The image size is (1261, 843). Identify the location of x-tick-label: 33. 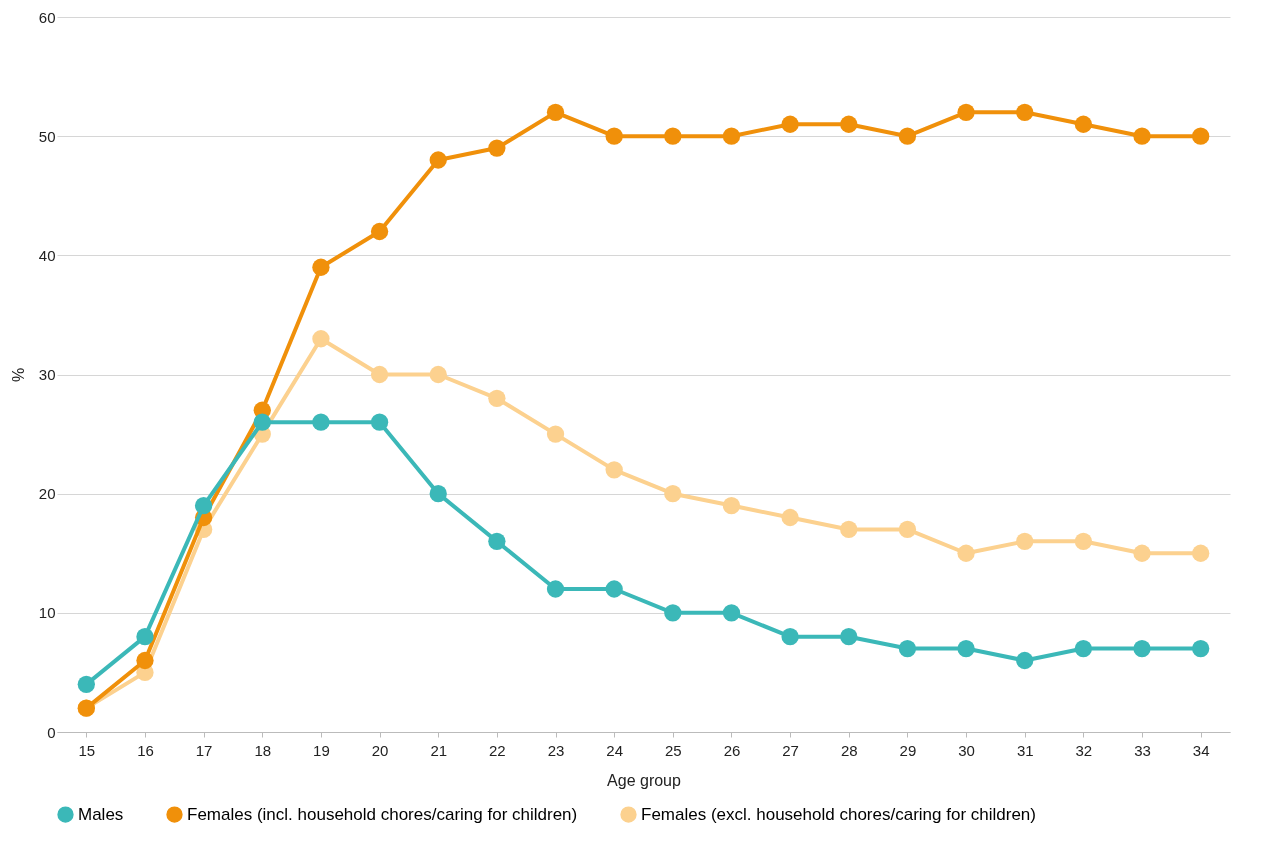
(1142, 750).